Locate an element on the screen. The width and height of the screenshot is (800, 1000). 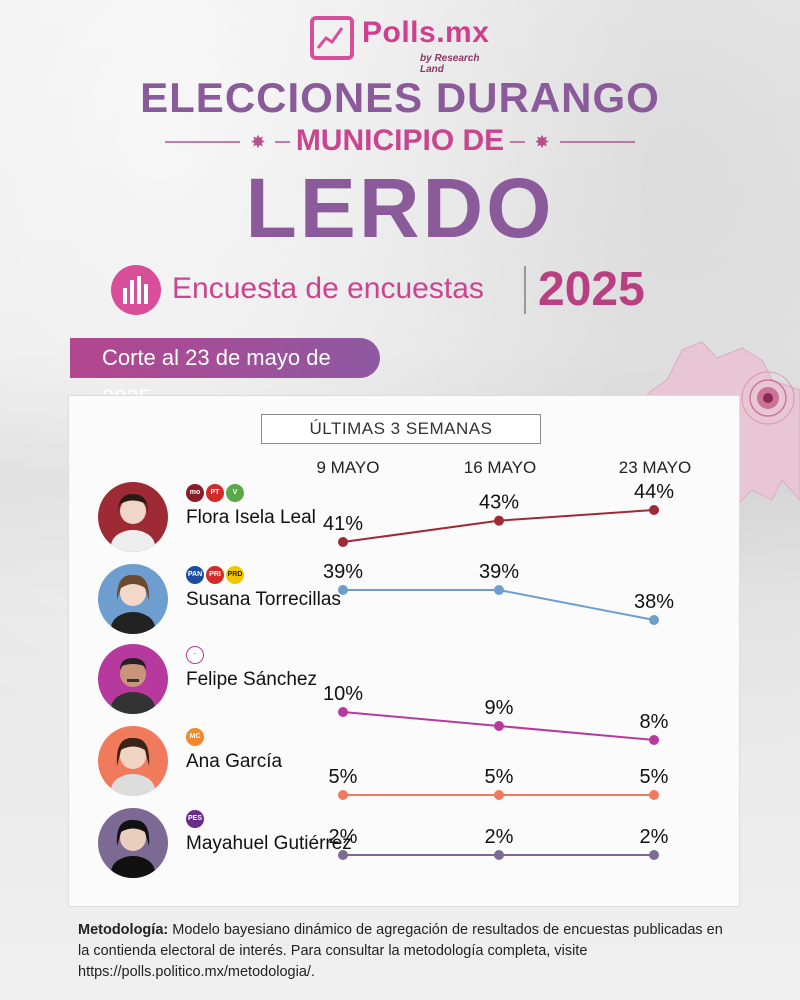
candidate-name: Felipe Sánchez is located at coordinates (251, 679).